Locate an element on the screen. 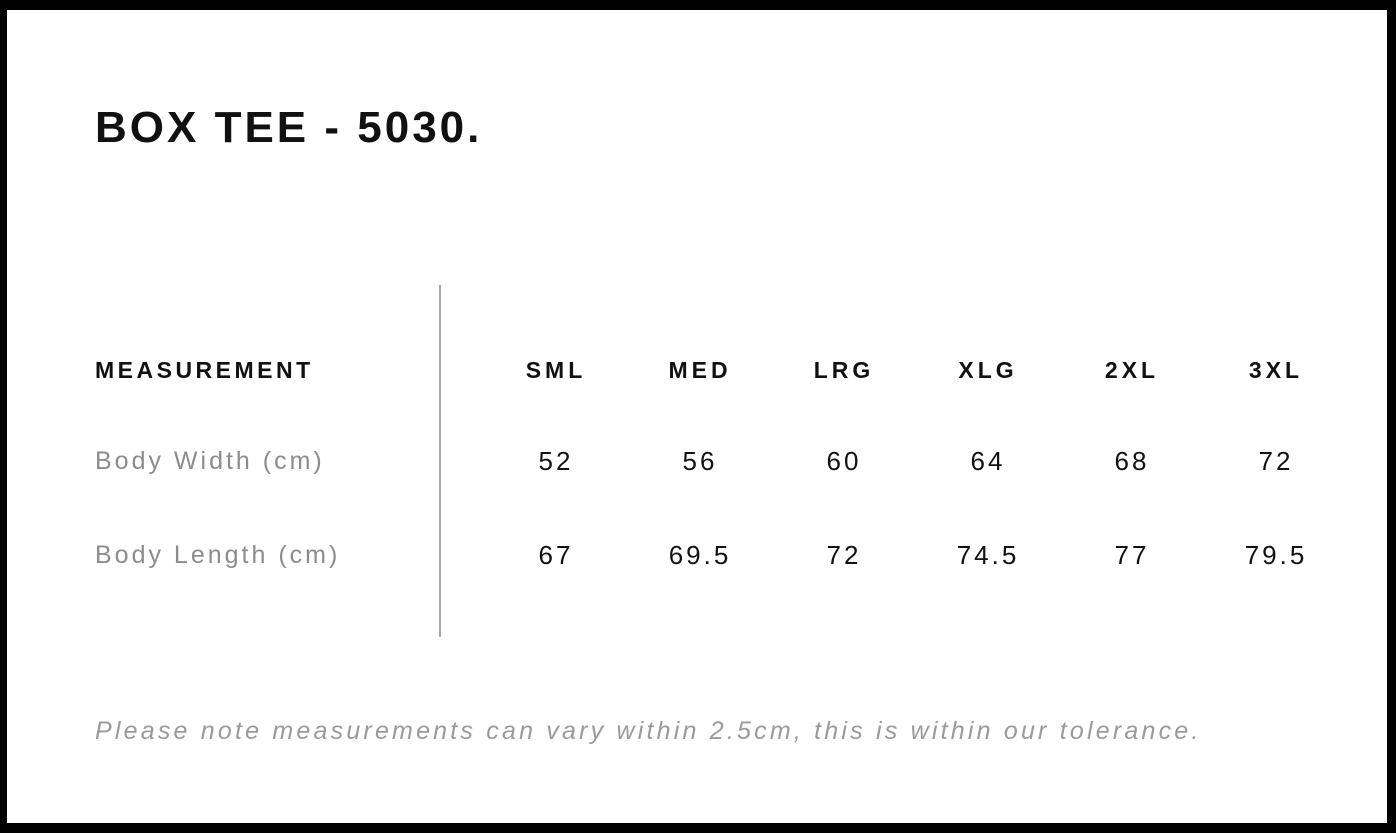 Image resolution: width=1396 pixels, height=833 pixels. frame-border-right is located at coordinates (1391, 416).